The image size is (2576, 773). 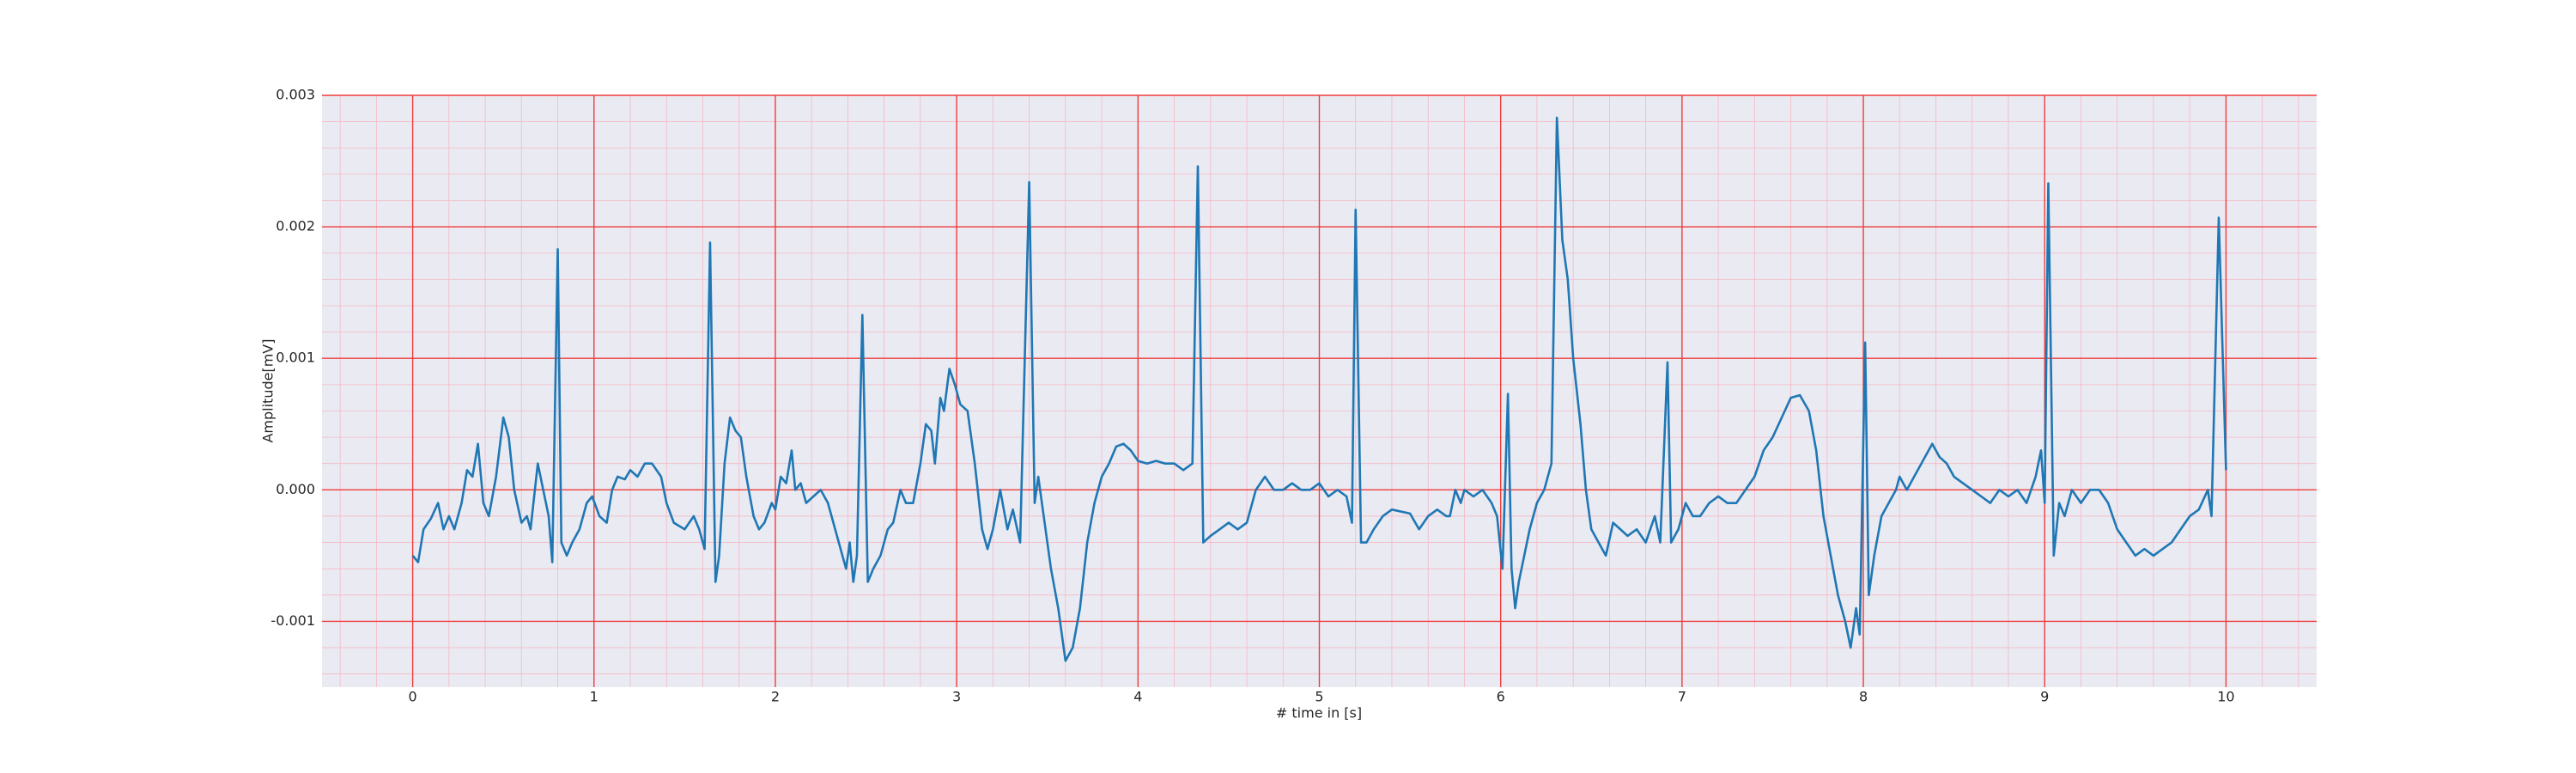 I want to click on x-tick-label: 5, so click(x=1319, y=697).